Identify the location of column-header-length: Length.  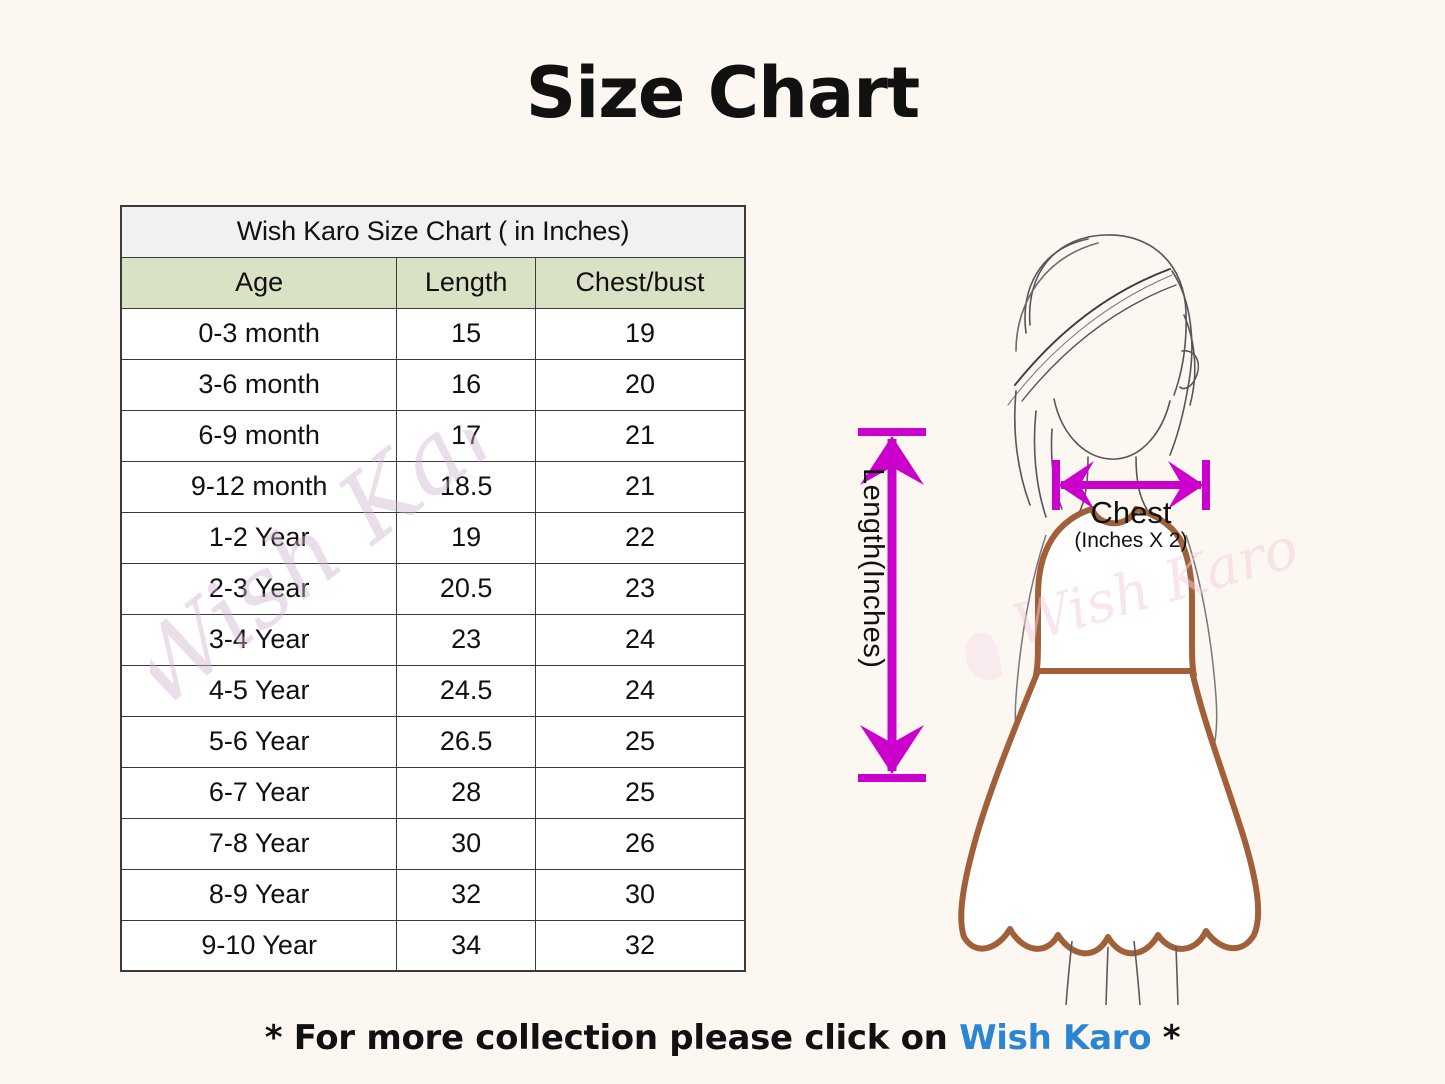
(466, 282).